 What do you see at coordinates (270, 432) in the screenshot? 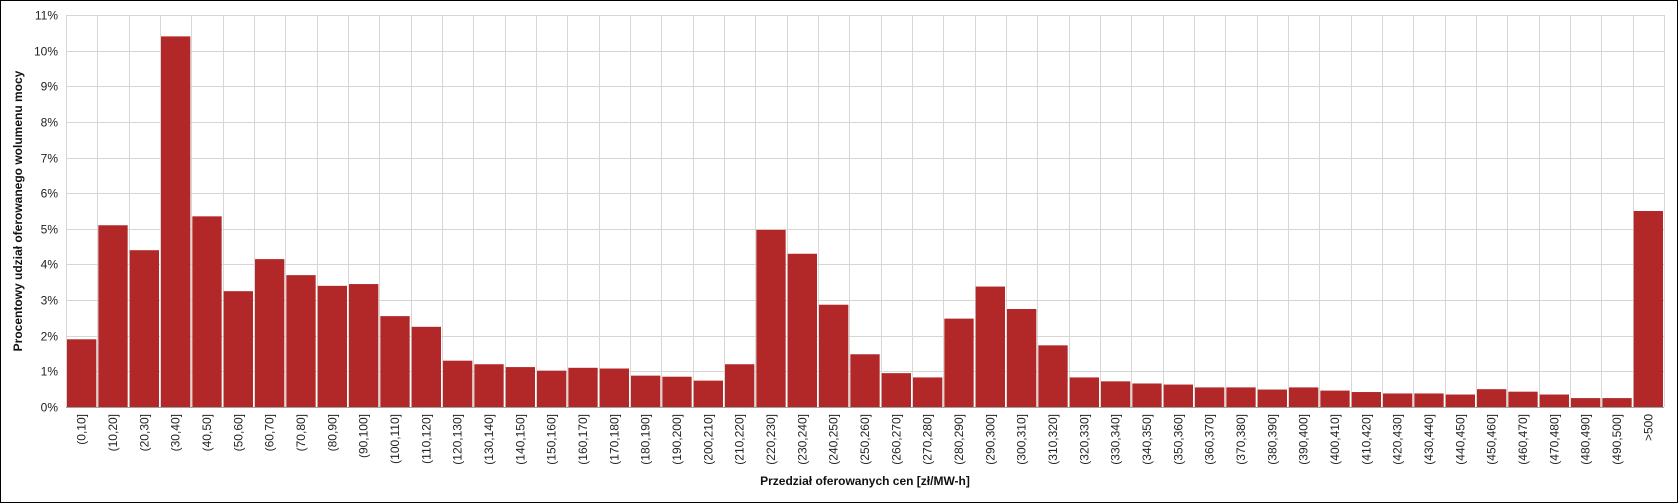
I see `x-tick-label: (60,70]` at bounding box center [270, 432].